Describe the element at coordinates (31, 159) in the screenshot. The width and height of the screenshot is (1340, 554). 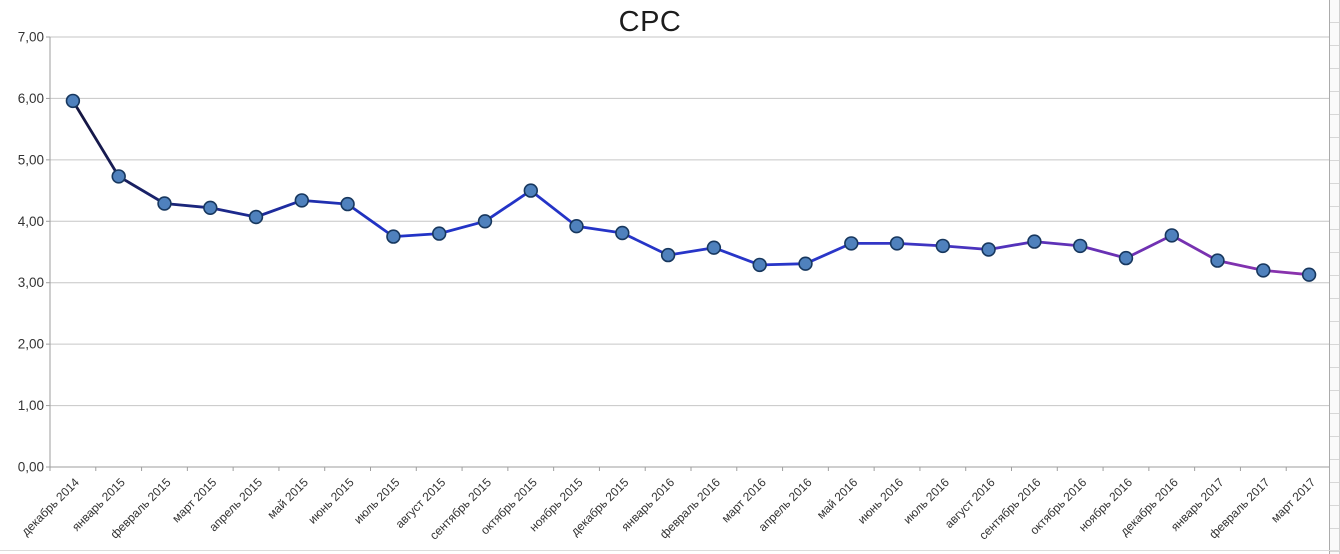
I see `y-axis-label: 5,00` at that location.